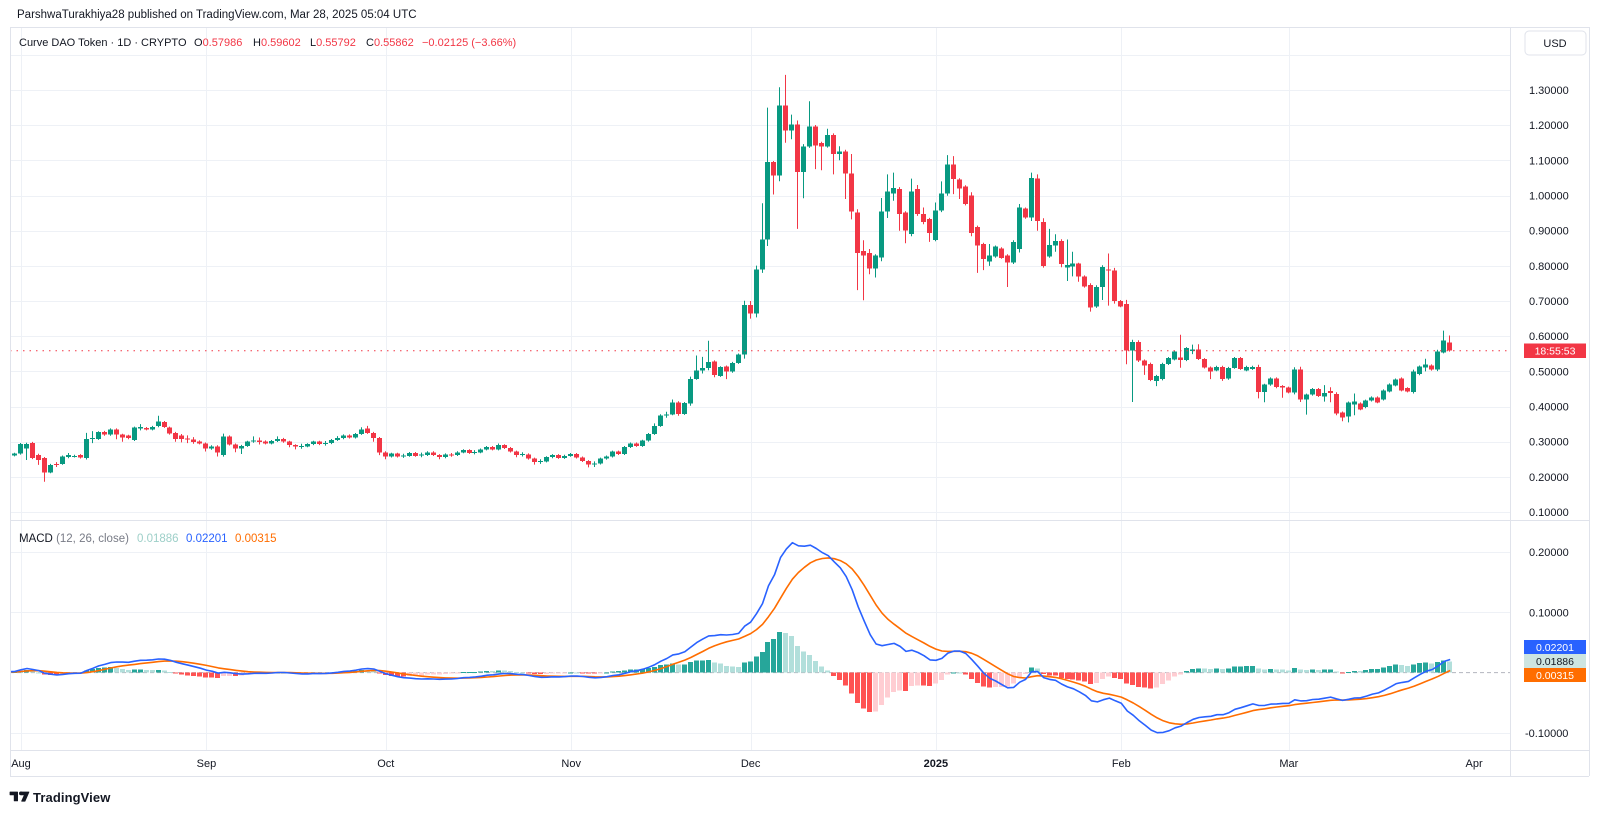 This screenshot has height=814, width=1600. Describe the element at coordinates (1549, 161) in the screenshot. I see `svg-text: 1.10000` at that location.